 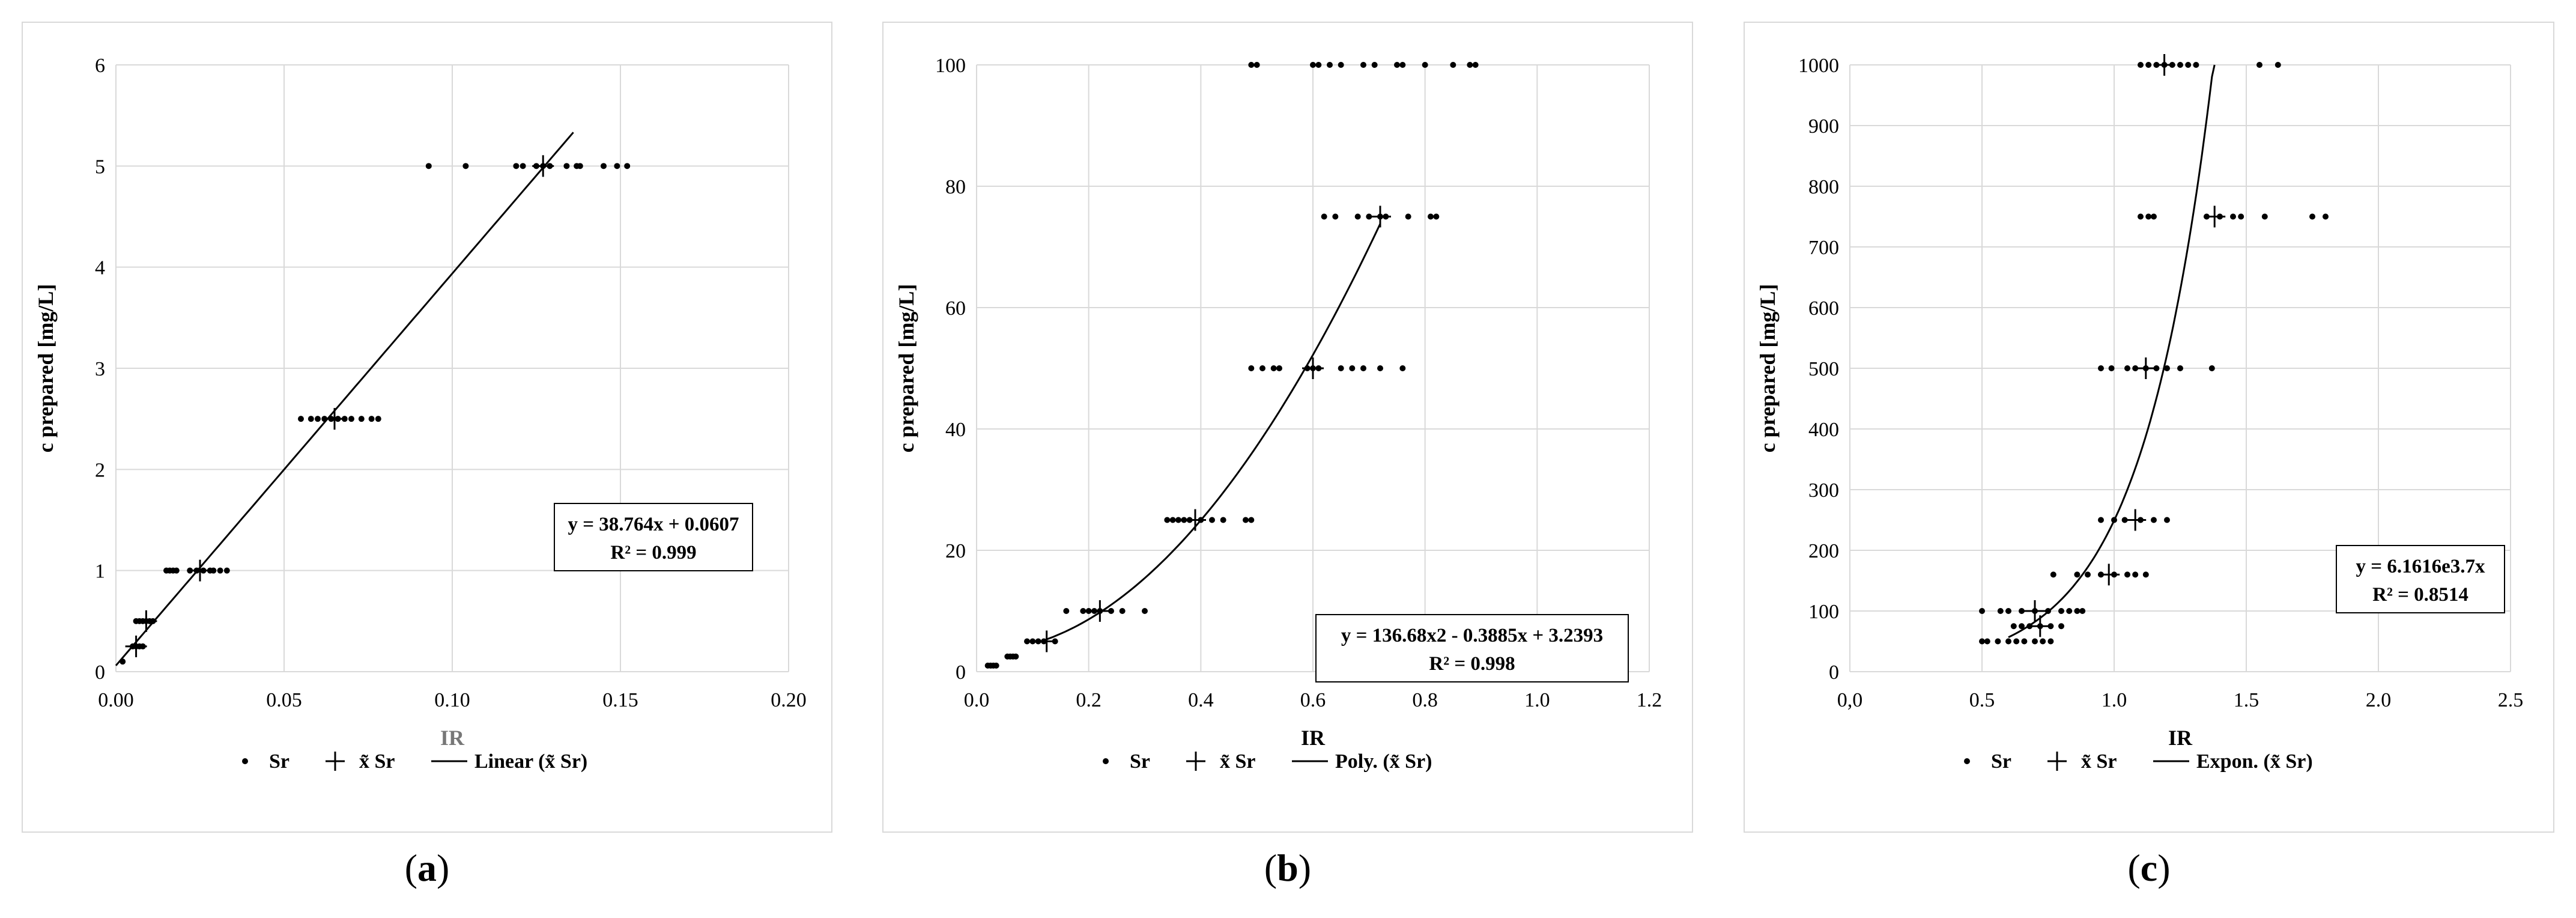 I want to click on y-tick-label: 2, so click(x=100, y=470).